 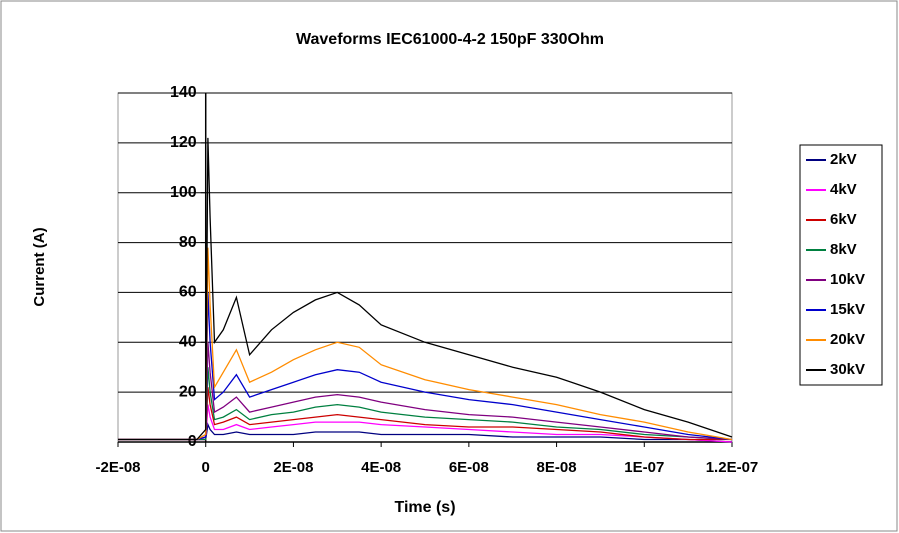 I want to click on chart-title: Waveforms IEC61000-4-2 150pF 330Ohm, so click(x=450, y=39).